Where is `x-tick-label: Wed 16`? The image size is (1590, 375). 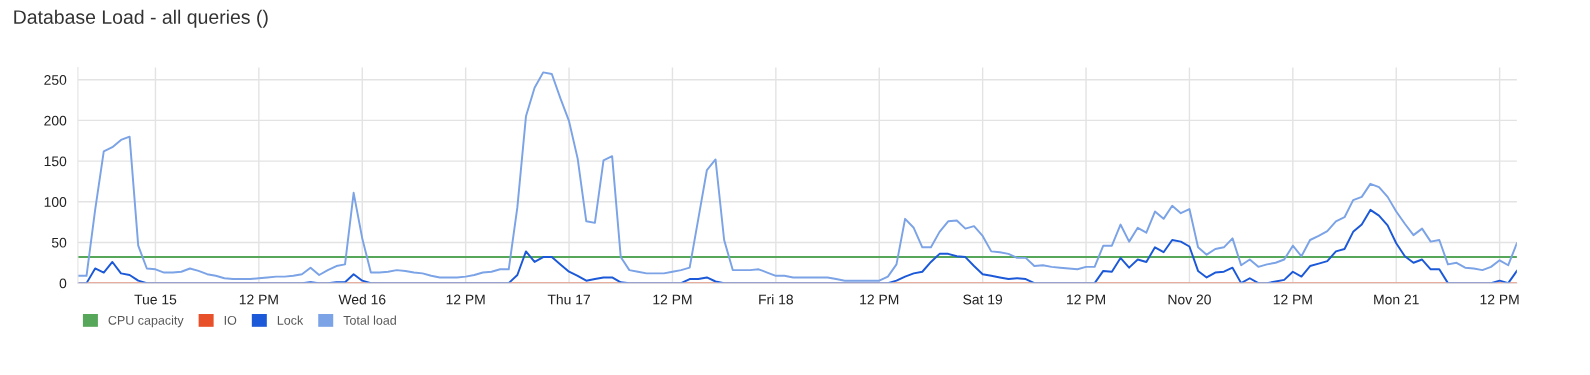
x-tick-label: Wed 16 is located at coordinates (362, 299).